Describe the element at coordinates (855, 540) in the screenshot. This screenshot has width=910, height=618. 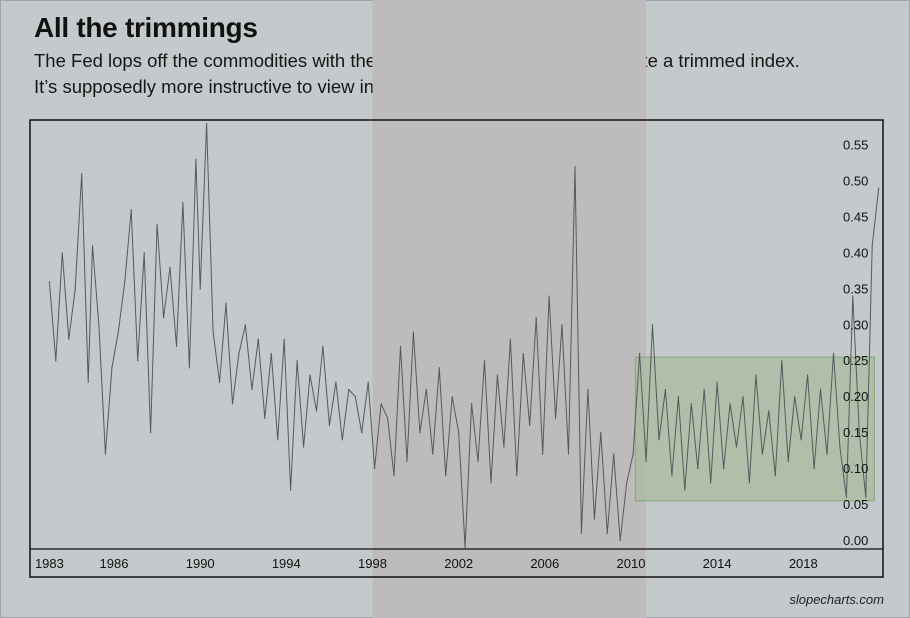
I see `y-tick-label: 0.00` at that location.